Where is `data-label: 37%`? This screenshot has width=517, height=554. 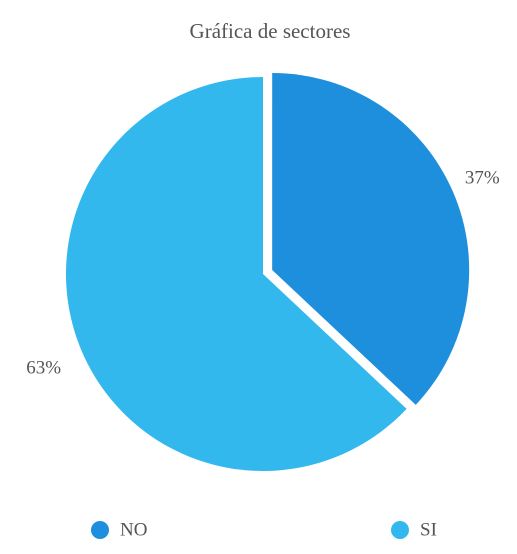 data-label: 37% is located at coordinates (482, 177).